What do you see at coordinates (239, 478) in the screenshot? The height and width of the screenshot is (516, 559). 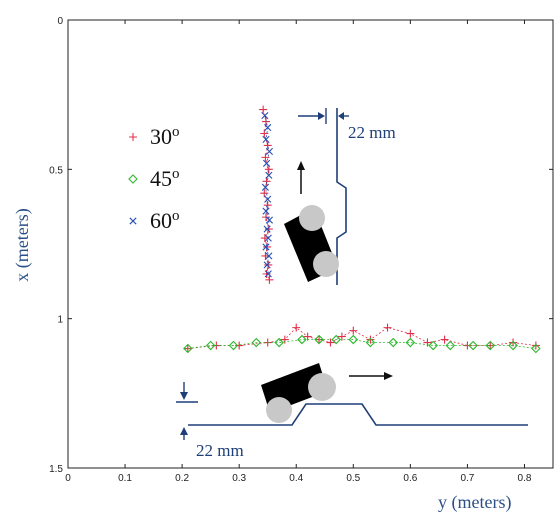 I see `x-tick-label: 0.3` at bounding box center [239, 478].